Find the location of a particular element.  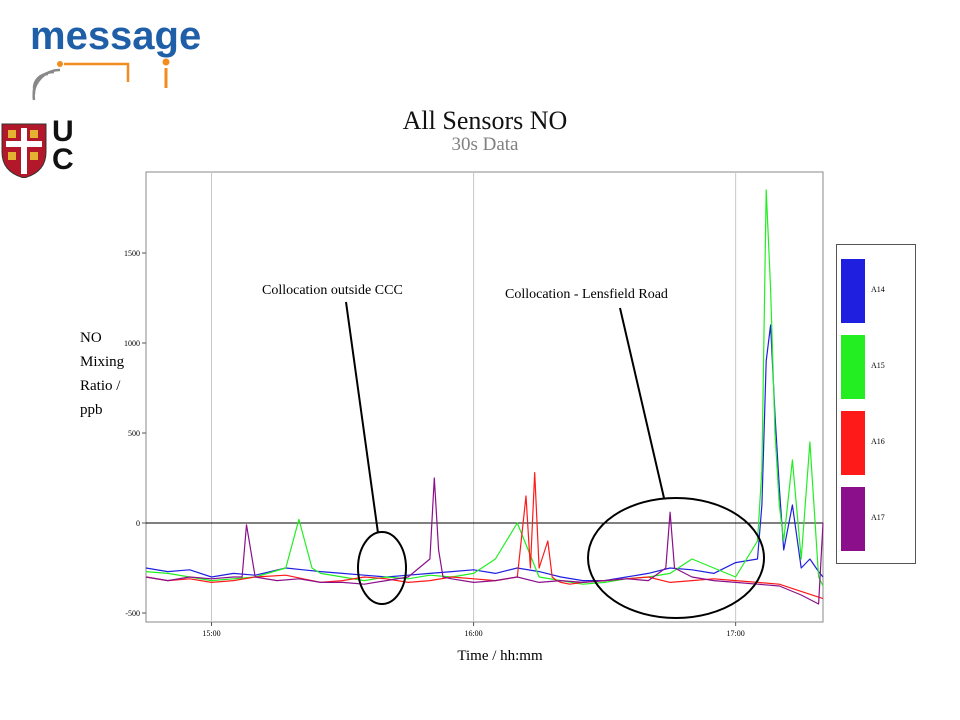

legend-item-a15: A15 is located at coordinates (877, 367).